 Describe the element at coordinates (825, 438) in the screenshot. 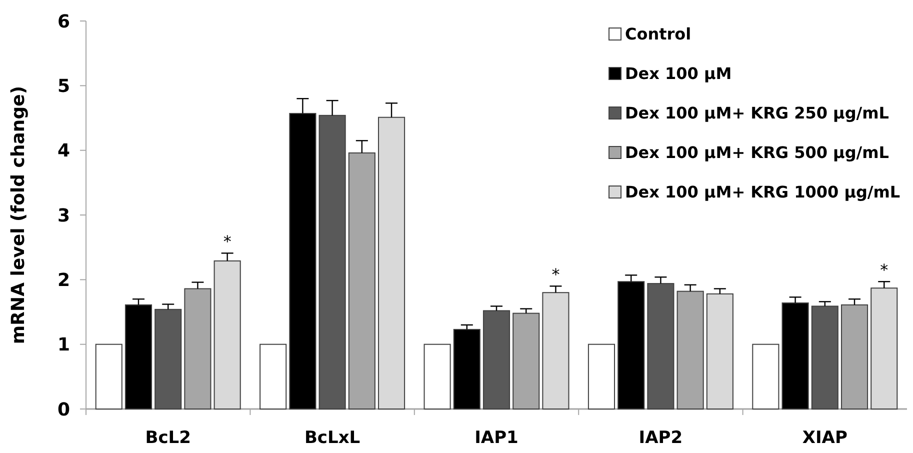

I see `x-tick-label: XIAP` at that location.